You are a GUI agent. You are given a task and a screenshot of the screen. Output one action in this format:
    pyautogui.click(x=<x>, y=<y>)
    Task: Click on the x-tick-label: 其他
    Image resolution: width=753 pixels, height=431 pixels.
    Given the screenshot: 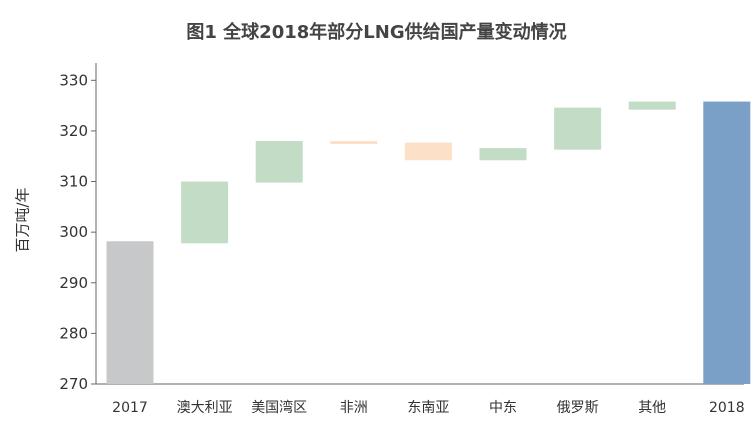 What is the action you would take?
    pyautogui.click(x=652, y=408)
    